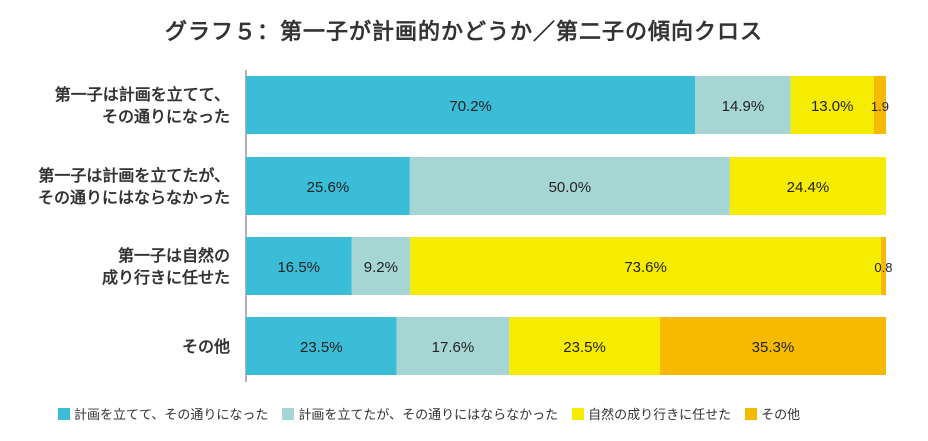  Describe the element at coordinates (142, 94) in the screenshot. I see `category-label: 第一子は計画を立てて、` at that location.